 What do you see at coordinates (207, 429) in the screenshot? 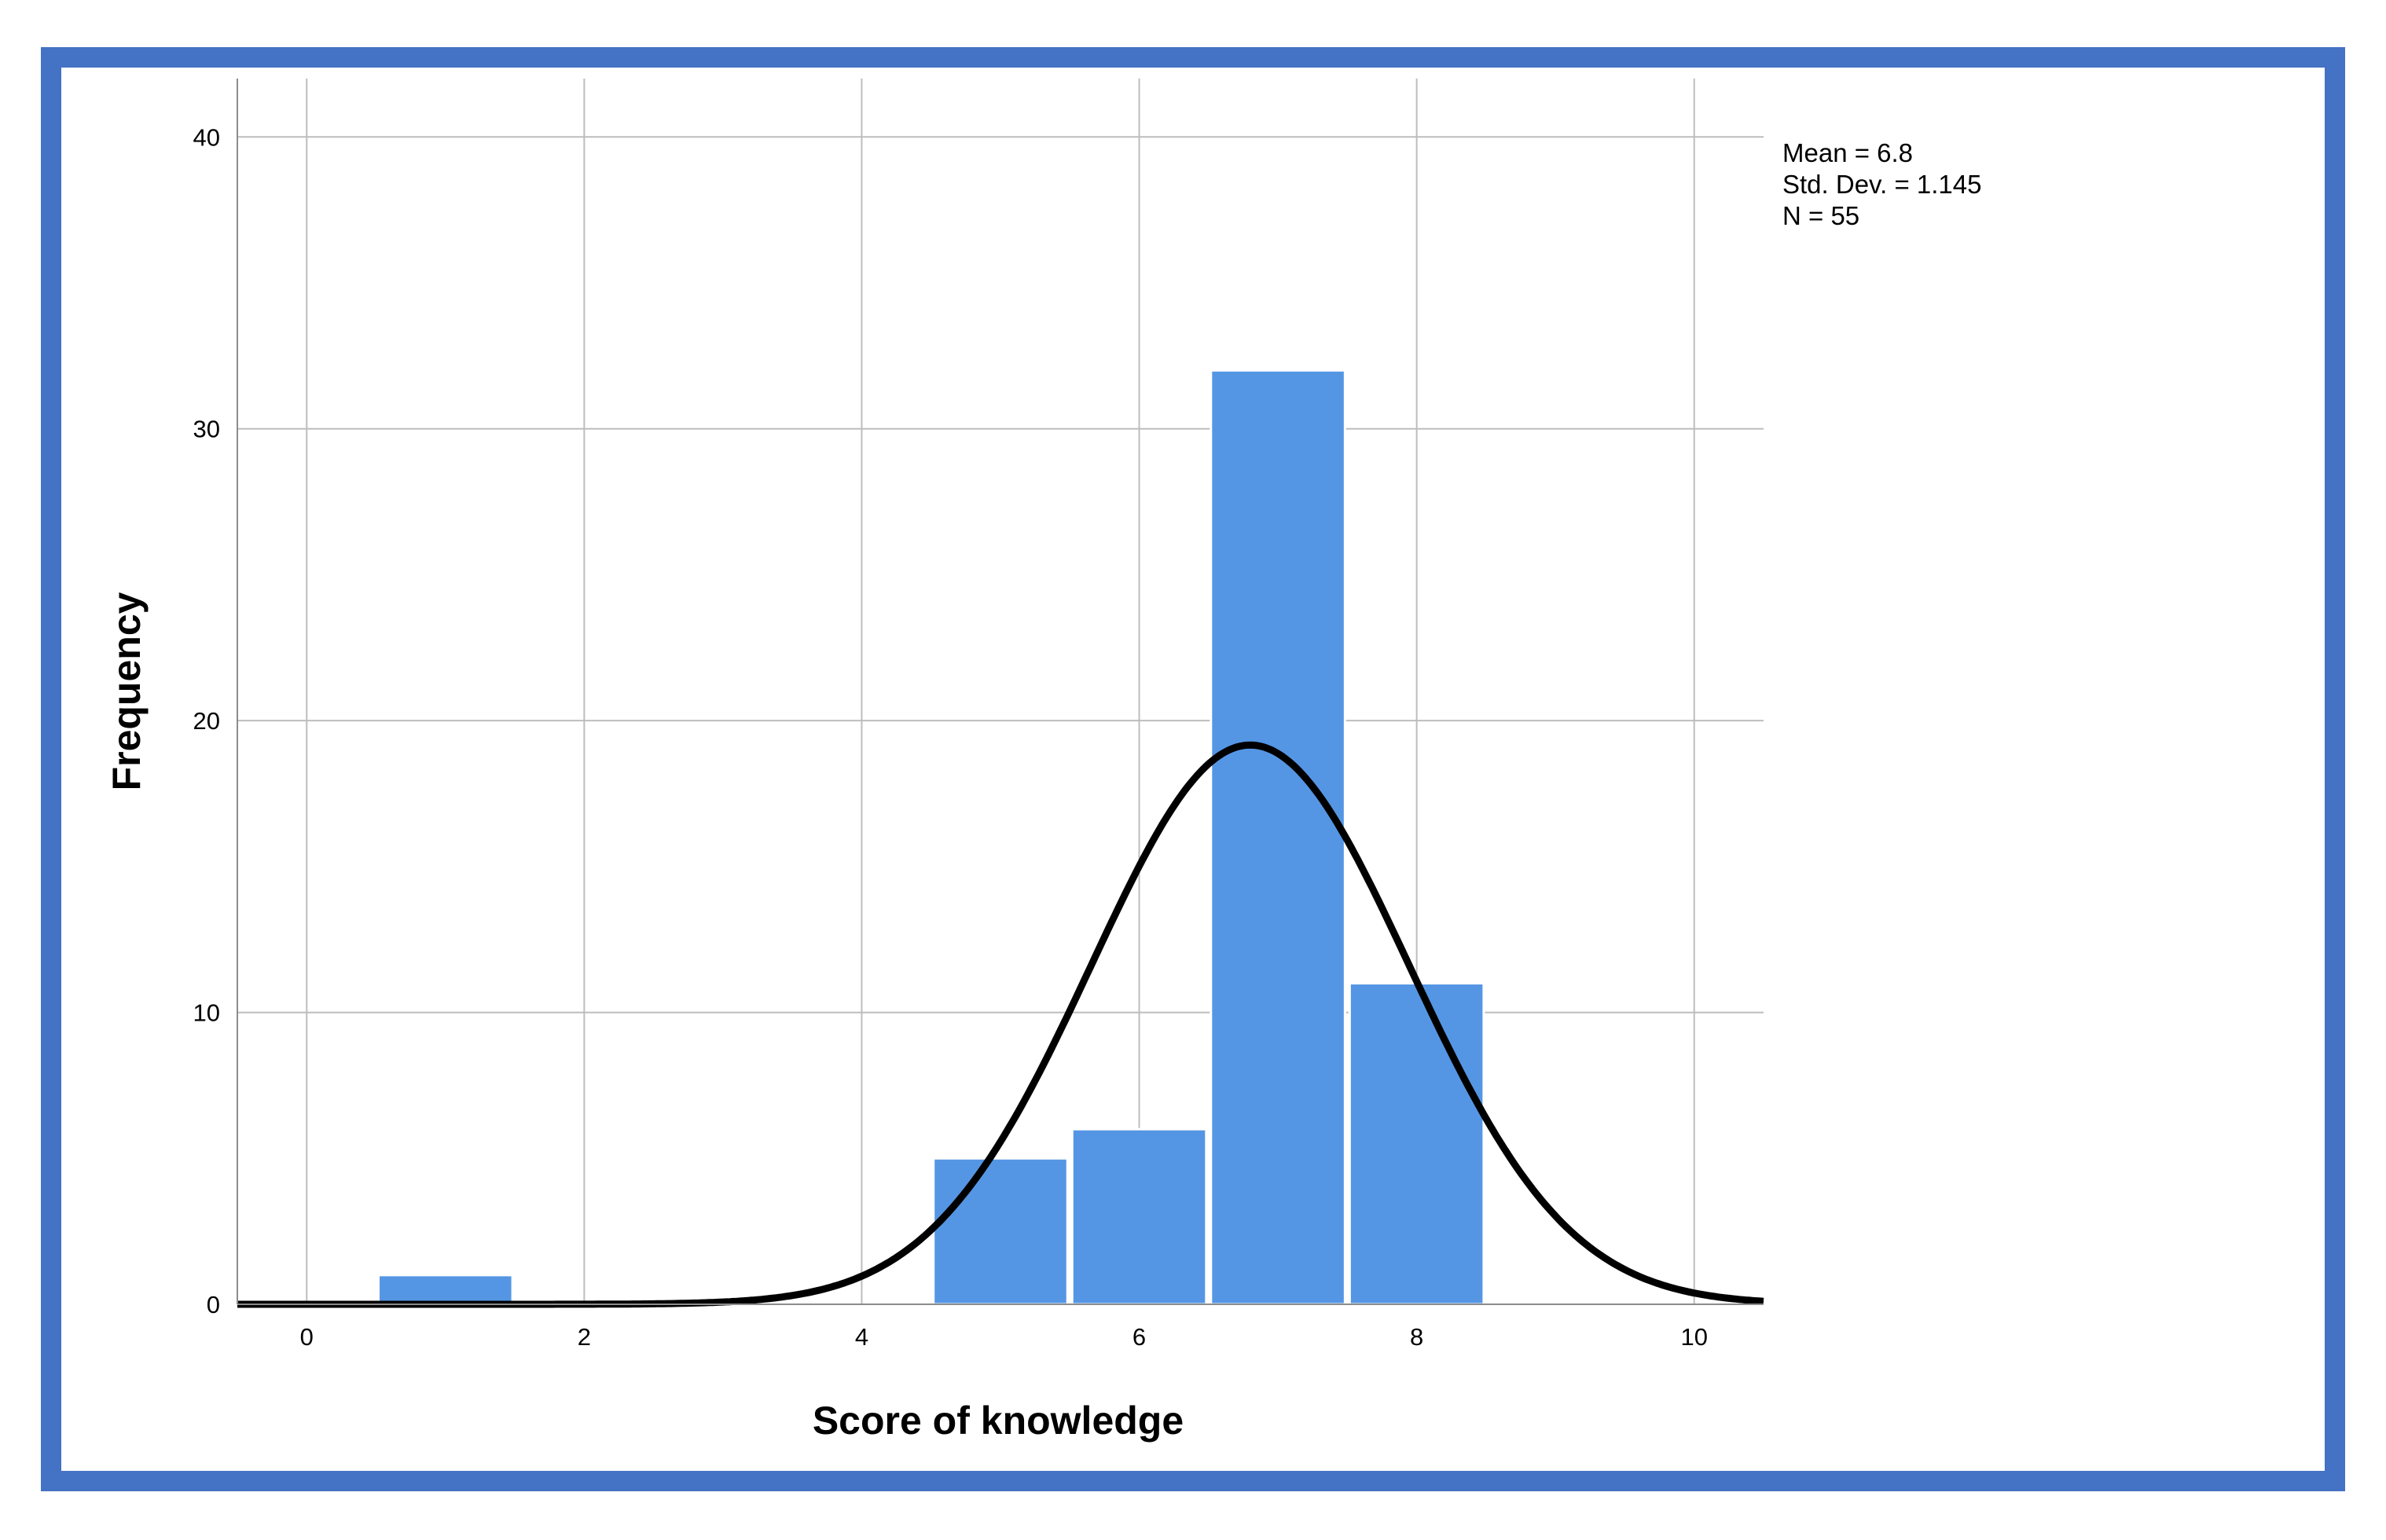
I see `y-tick-label: 30` at bounding box center [207, 429].